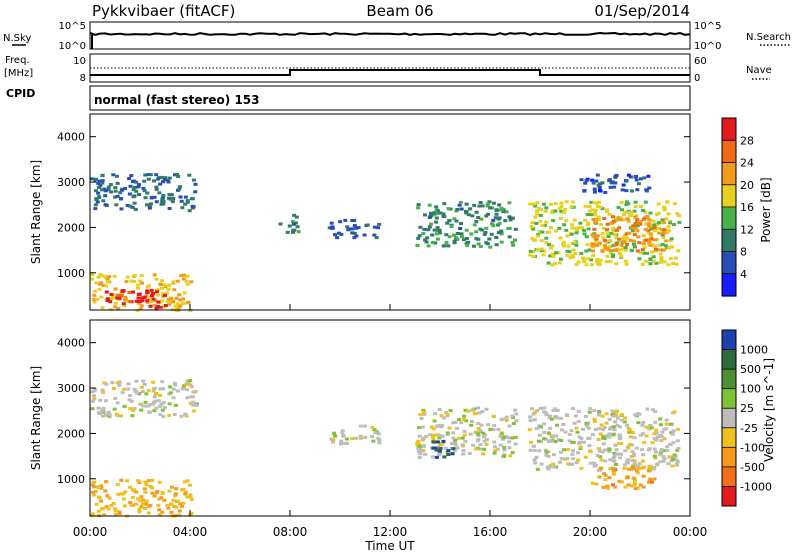 The height and width of the screenshot is (554, 800). Describe the element at coordinates (390, 34) in the screenshot. I see `noise-search-line` at that location.